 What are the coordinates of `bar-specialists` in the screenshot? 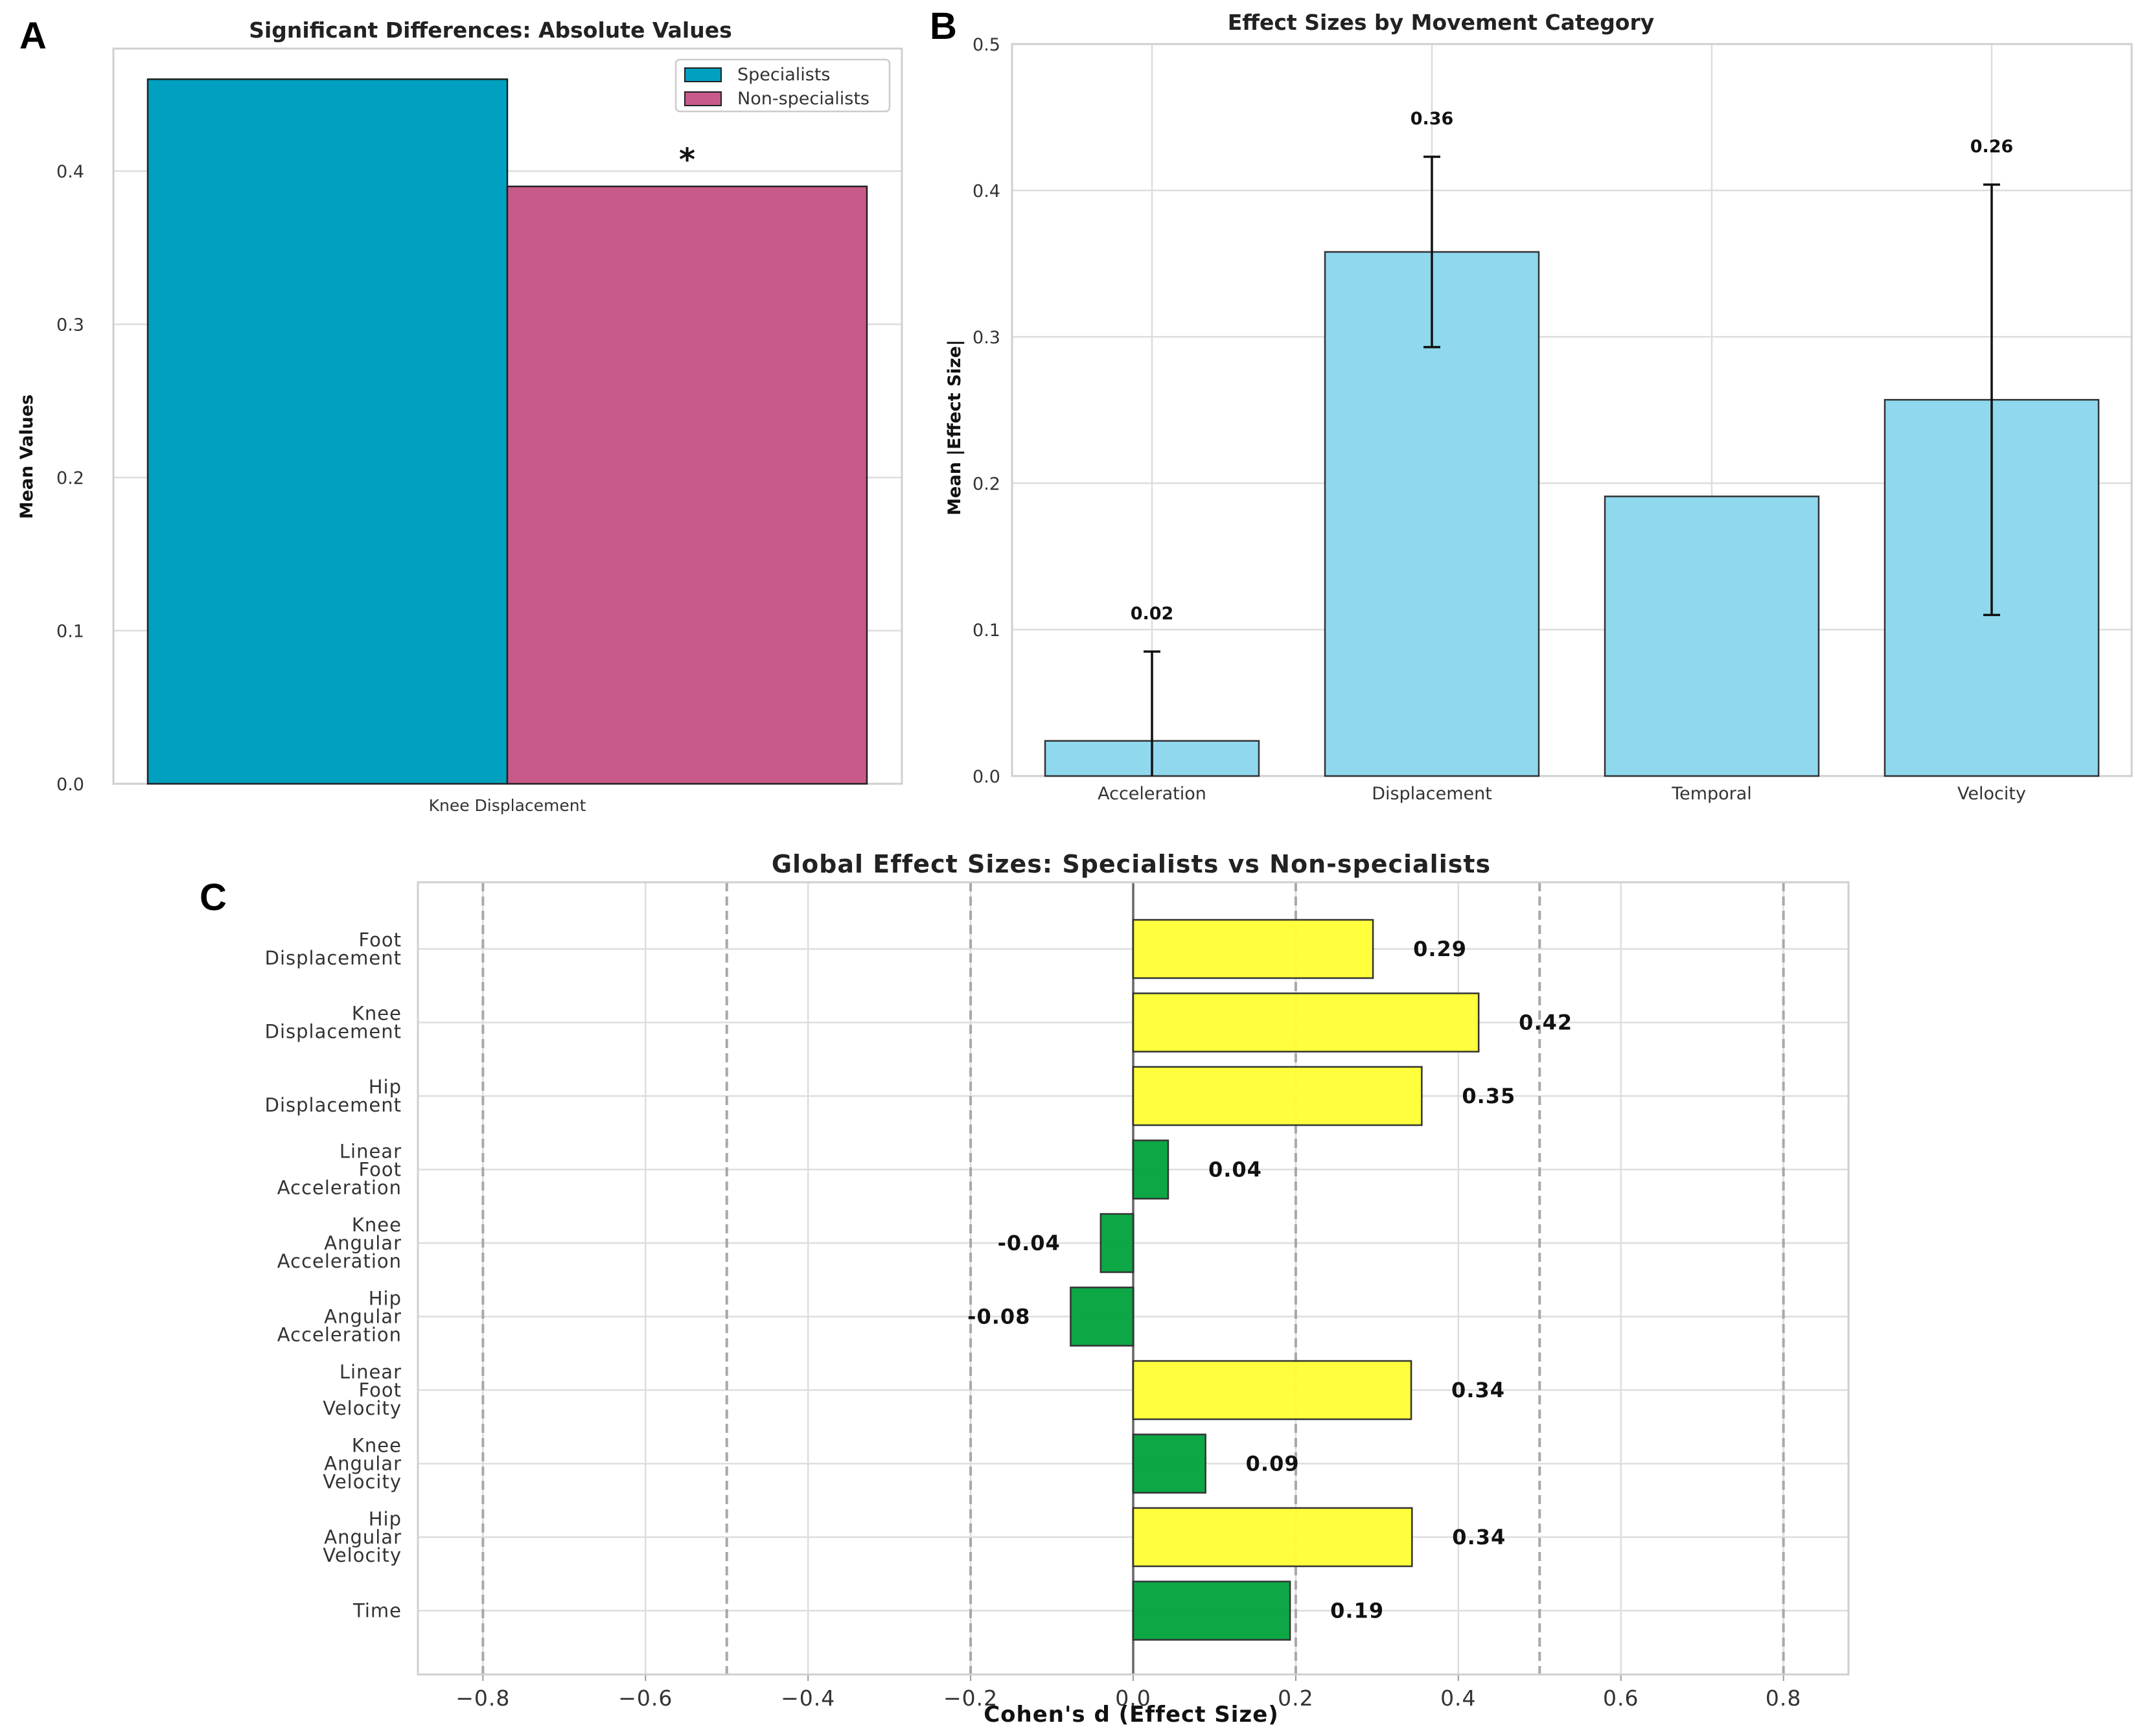 It's located at (327, 432).